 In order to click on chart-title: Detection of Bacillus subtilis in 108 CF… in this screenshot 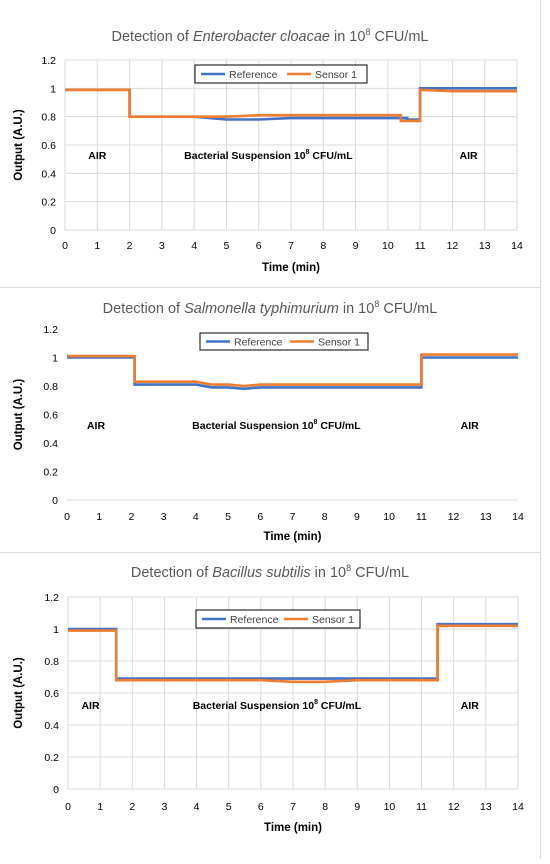, I will do `click(270, 572)`.